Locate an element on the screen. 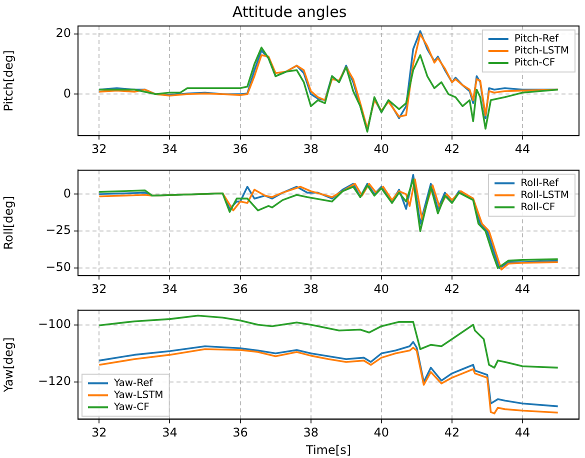 The width and height of the screenshot is (585, 458). legend-label: Pitch-Ref is located at coordinates (536, 39).